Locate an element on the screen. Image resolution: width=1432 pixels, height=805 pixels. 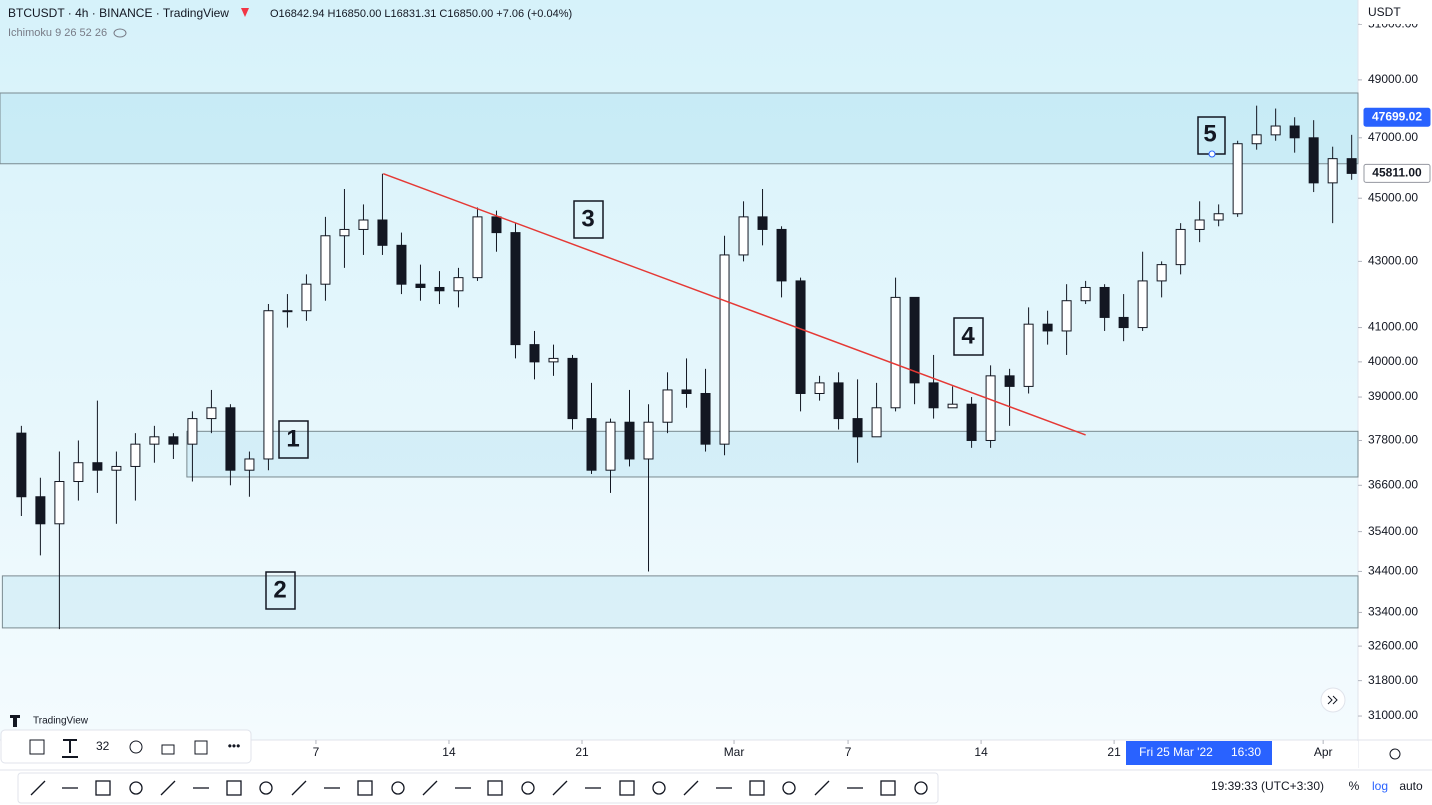
anchor is located at coordinates (1212, 154).